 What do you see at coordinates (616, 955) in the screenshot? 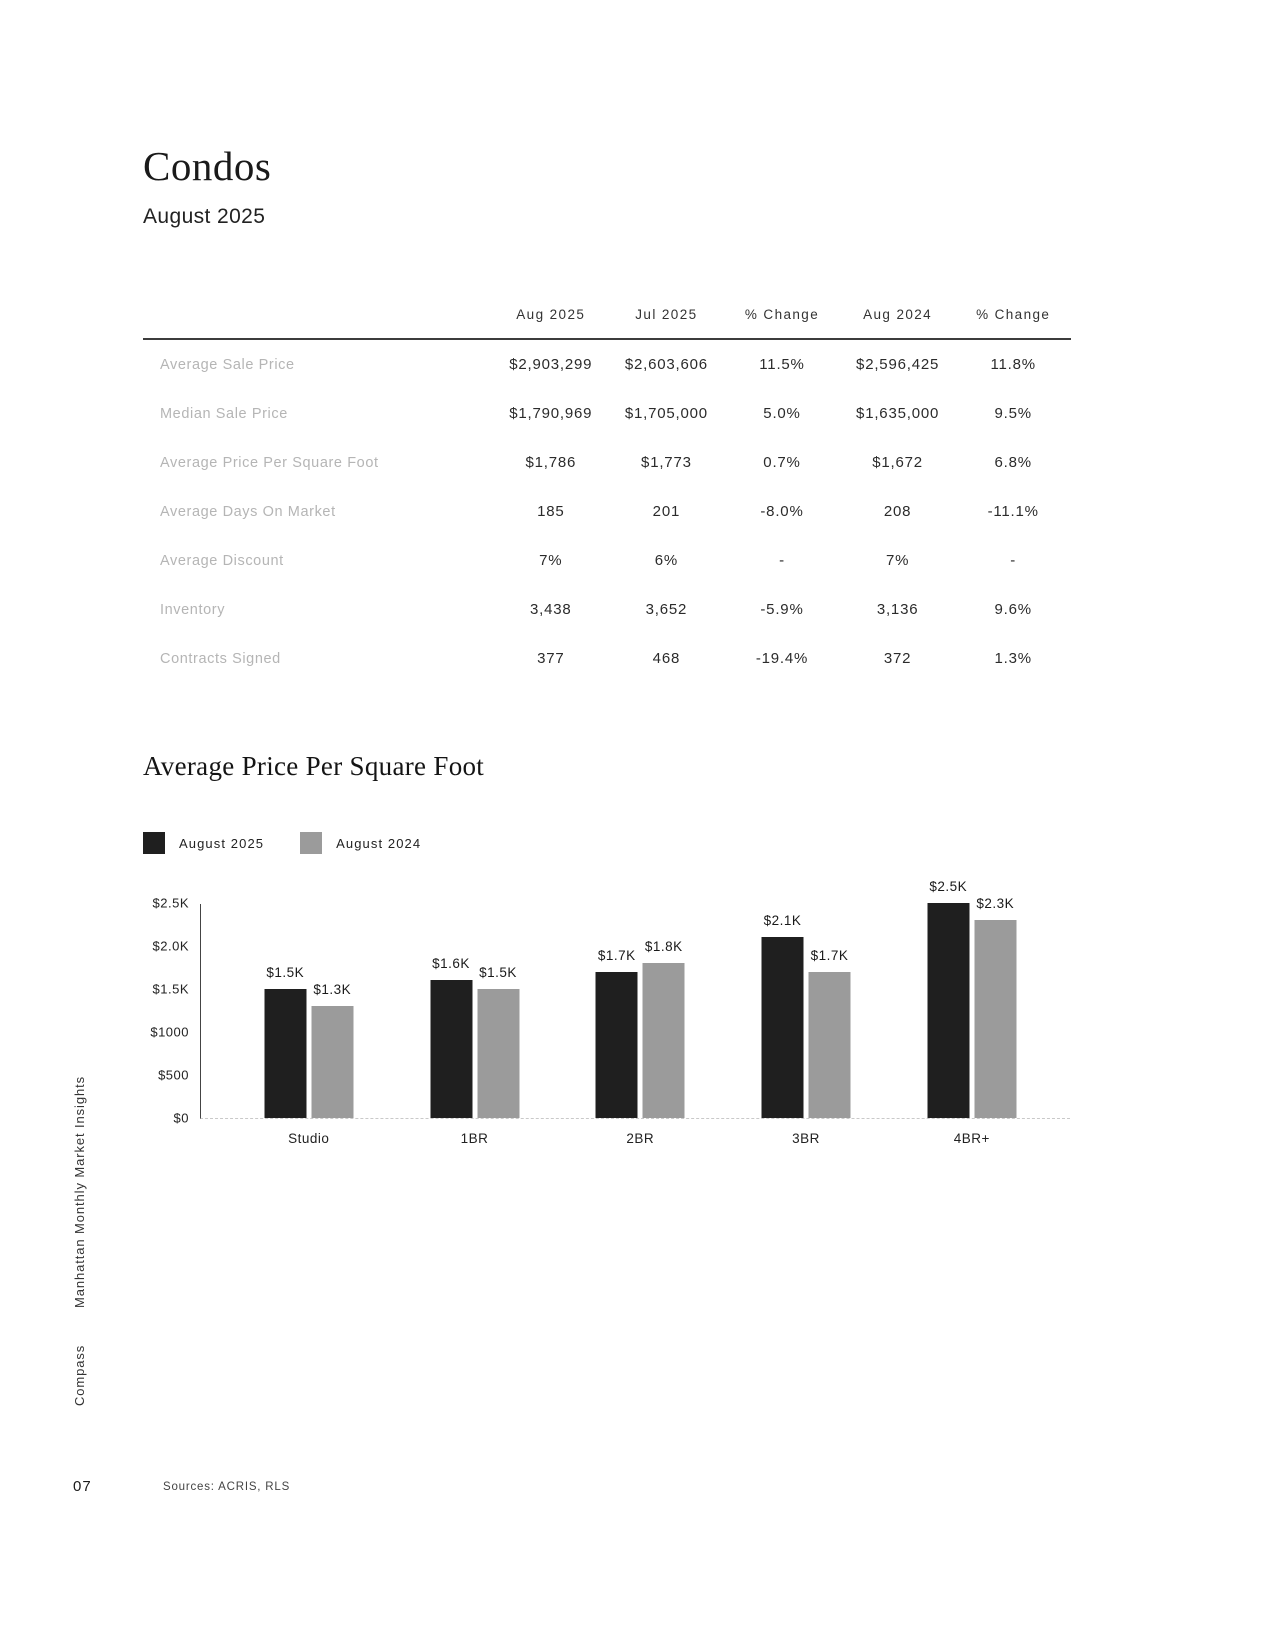
I see `bar-value-label: $1.7K` at bounding box center [616, 955].